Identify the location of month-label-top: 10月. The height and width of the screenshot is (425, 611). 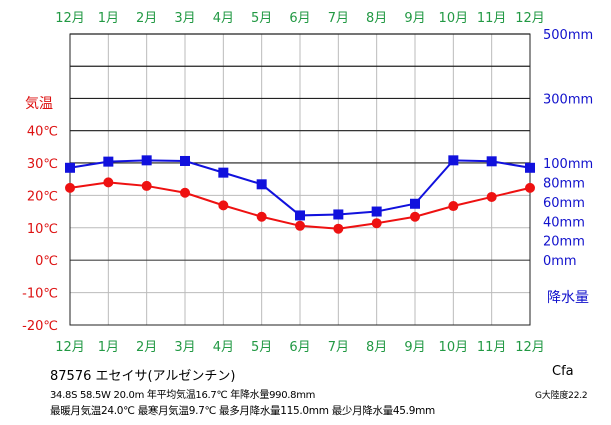
(454, 18).